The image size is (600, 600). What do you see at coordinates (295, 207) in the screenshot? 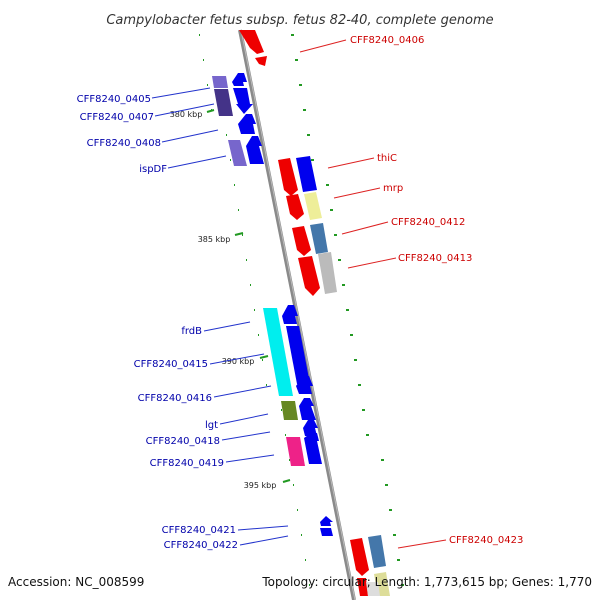
I see `gene-mrp` at bounding box center [295, 207].